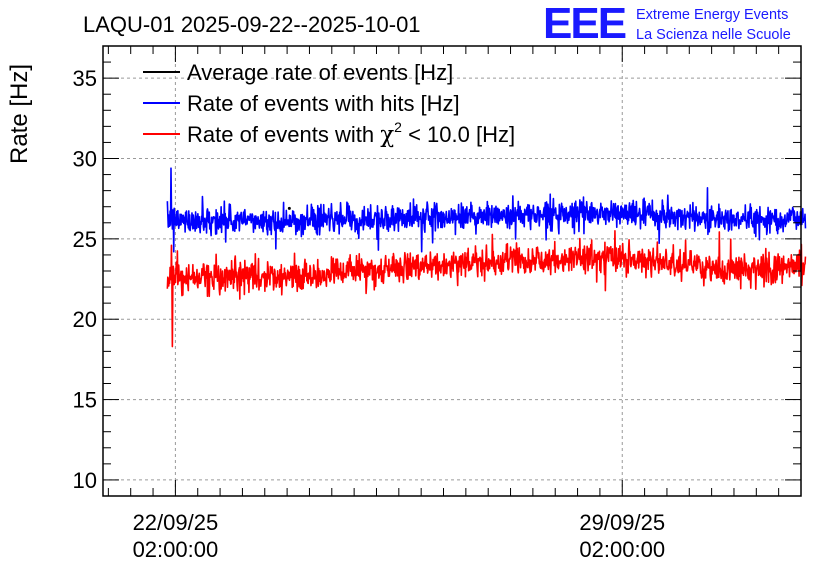 The width and height of the screenshot is (836, 572). Describe the element at coordinates (85, 159) in the screenshot. I see `y-tick-label: 30` at that location.